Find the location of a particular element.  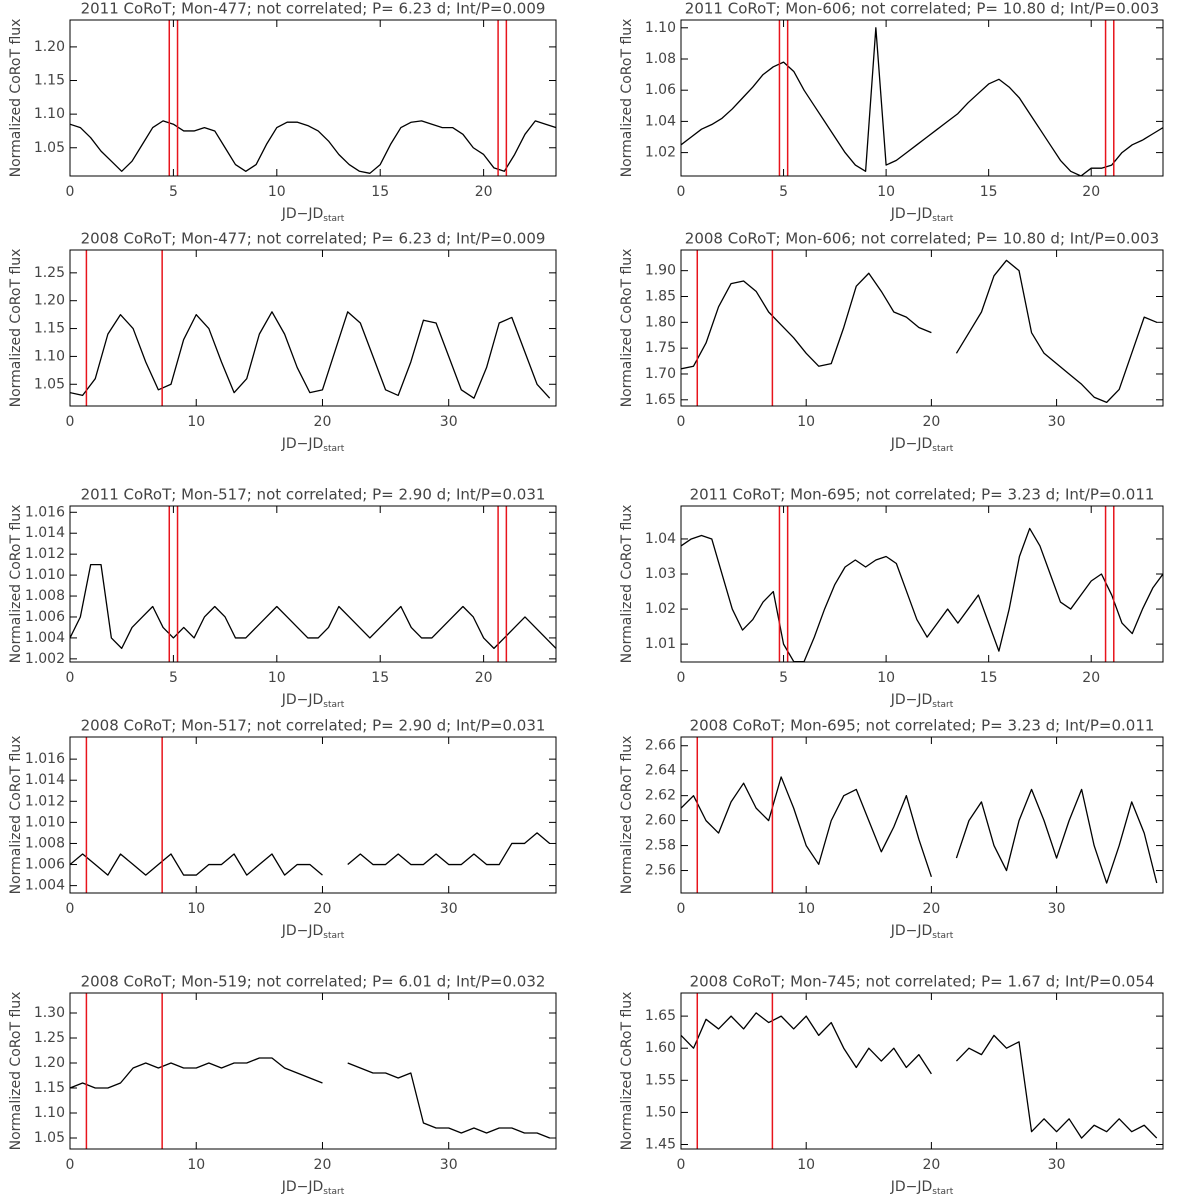

y-tick-label: 1.65 is located at coordinates (660, 1016).